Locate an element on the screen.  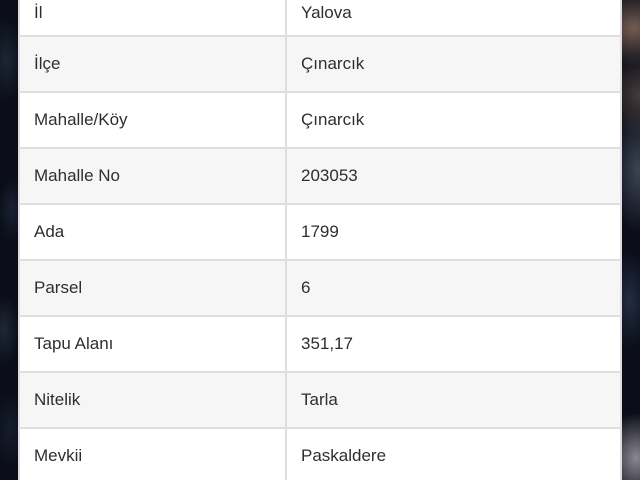
table-row: Mahalle No 203053 is located at coordinates (320, 176).